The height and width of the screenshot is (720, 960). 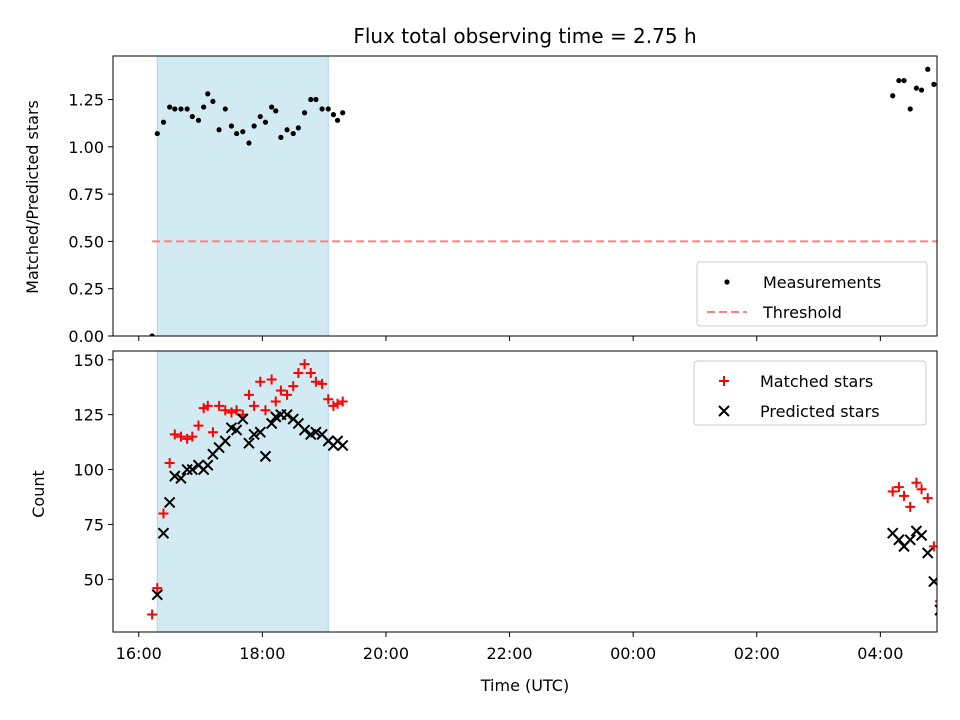 I want to click on top-legend-box, so click(x=812, y=294).